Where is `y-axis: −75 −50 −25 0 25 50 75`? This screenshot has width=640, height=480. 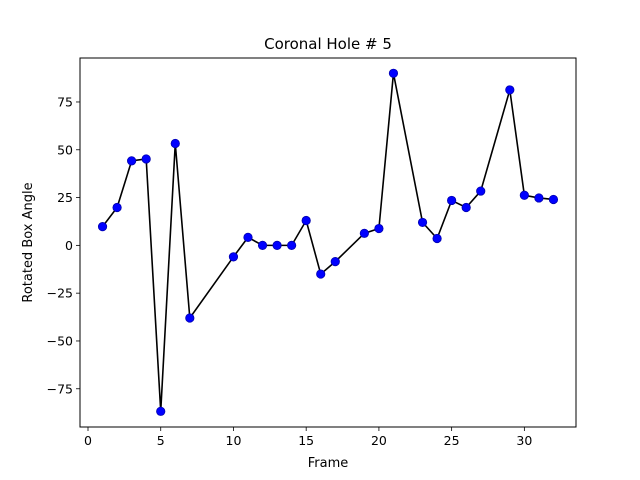 y-axis: −75 −50 −25 0 25 50 75 is located at coordinates (63, 245).